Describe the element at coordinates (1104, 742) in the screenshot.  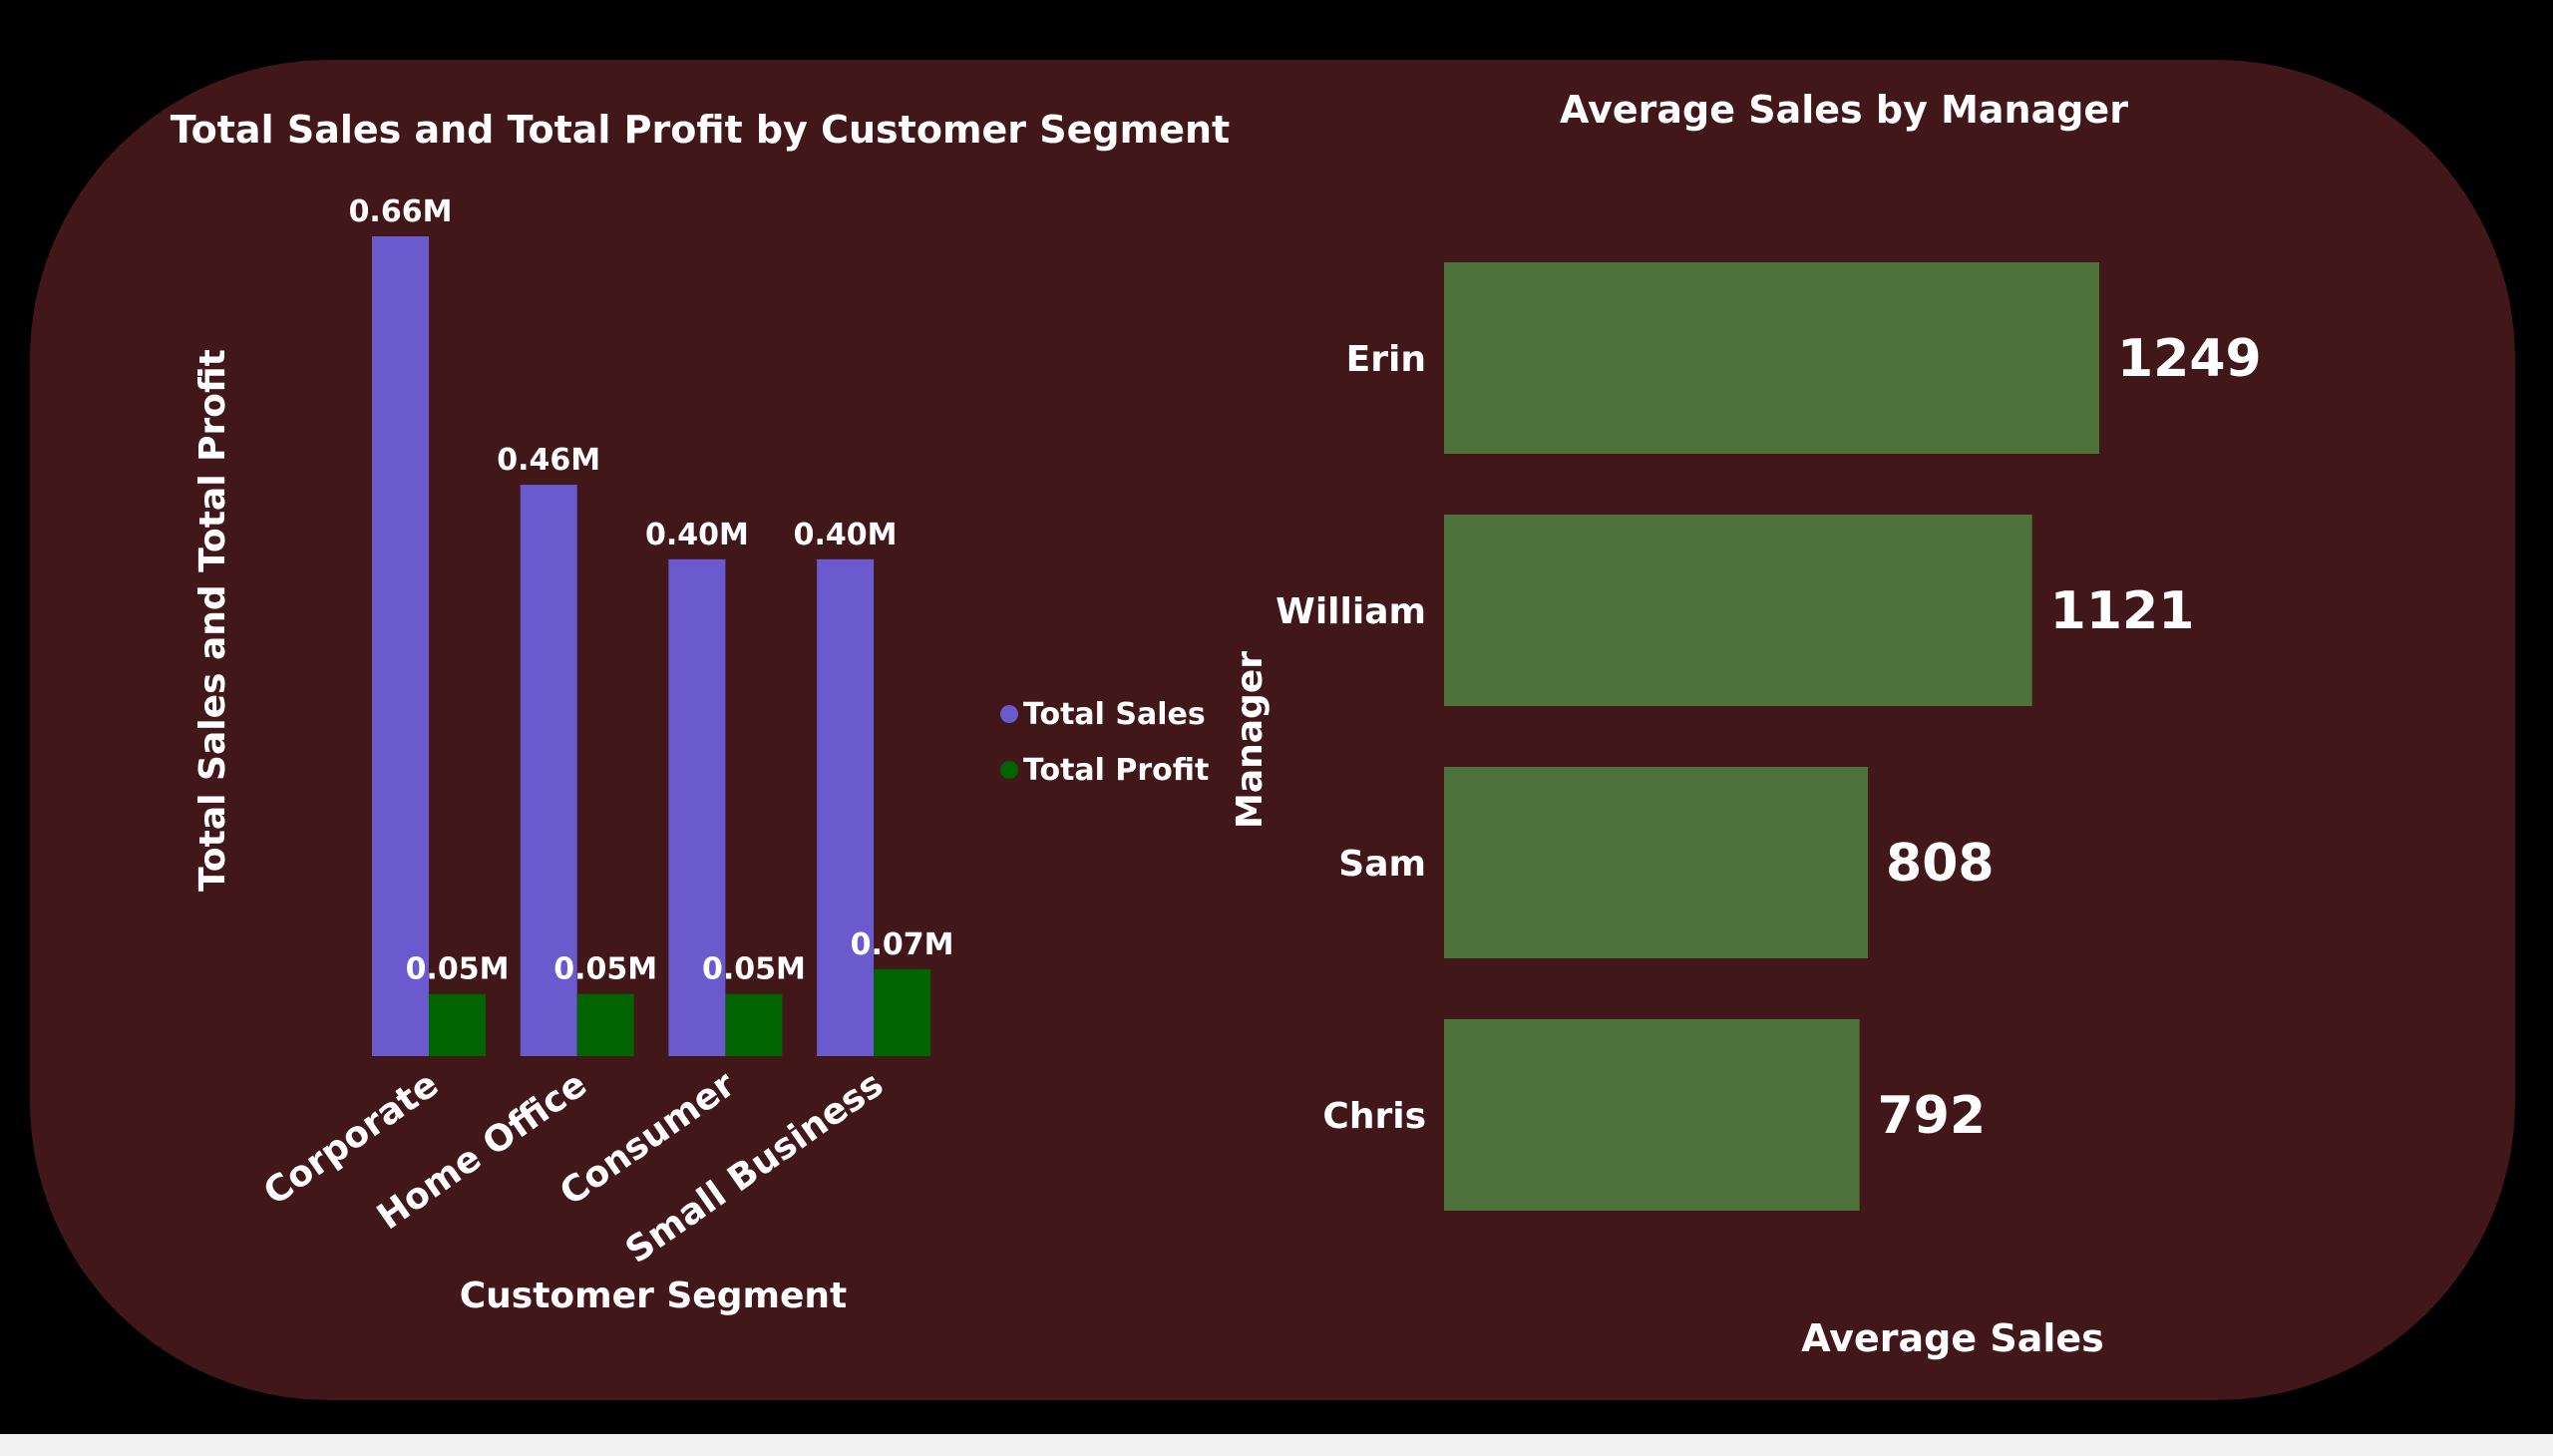
I see `segment-chart-legend: Total Sales Total Profit` at that location.